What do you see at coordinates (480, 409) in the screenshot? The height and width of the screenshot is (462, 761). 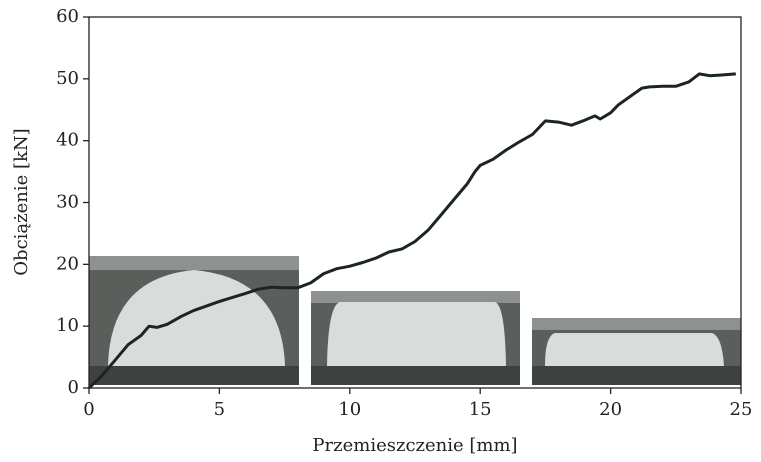 I see `x-tick-label: 15` at bounding box center [480, 409].